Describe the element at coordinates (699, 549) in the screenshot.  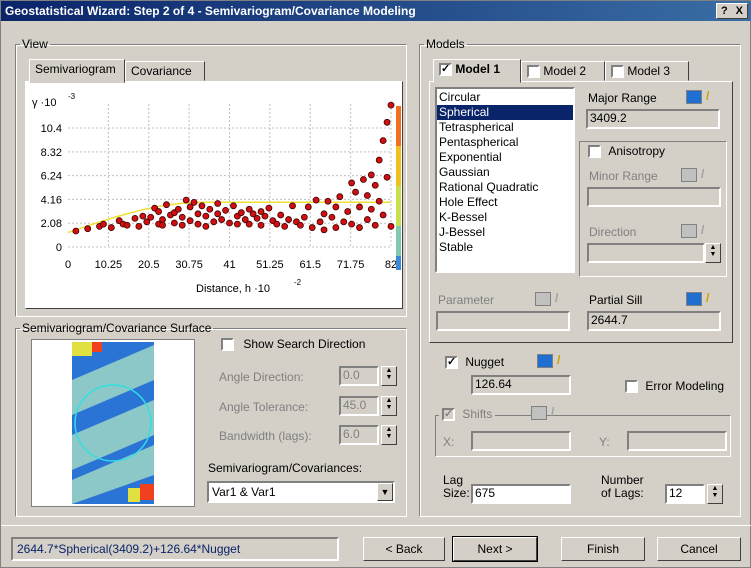
I see `cancel-button: Cancel` at that location.